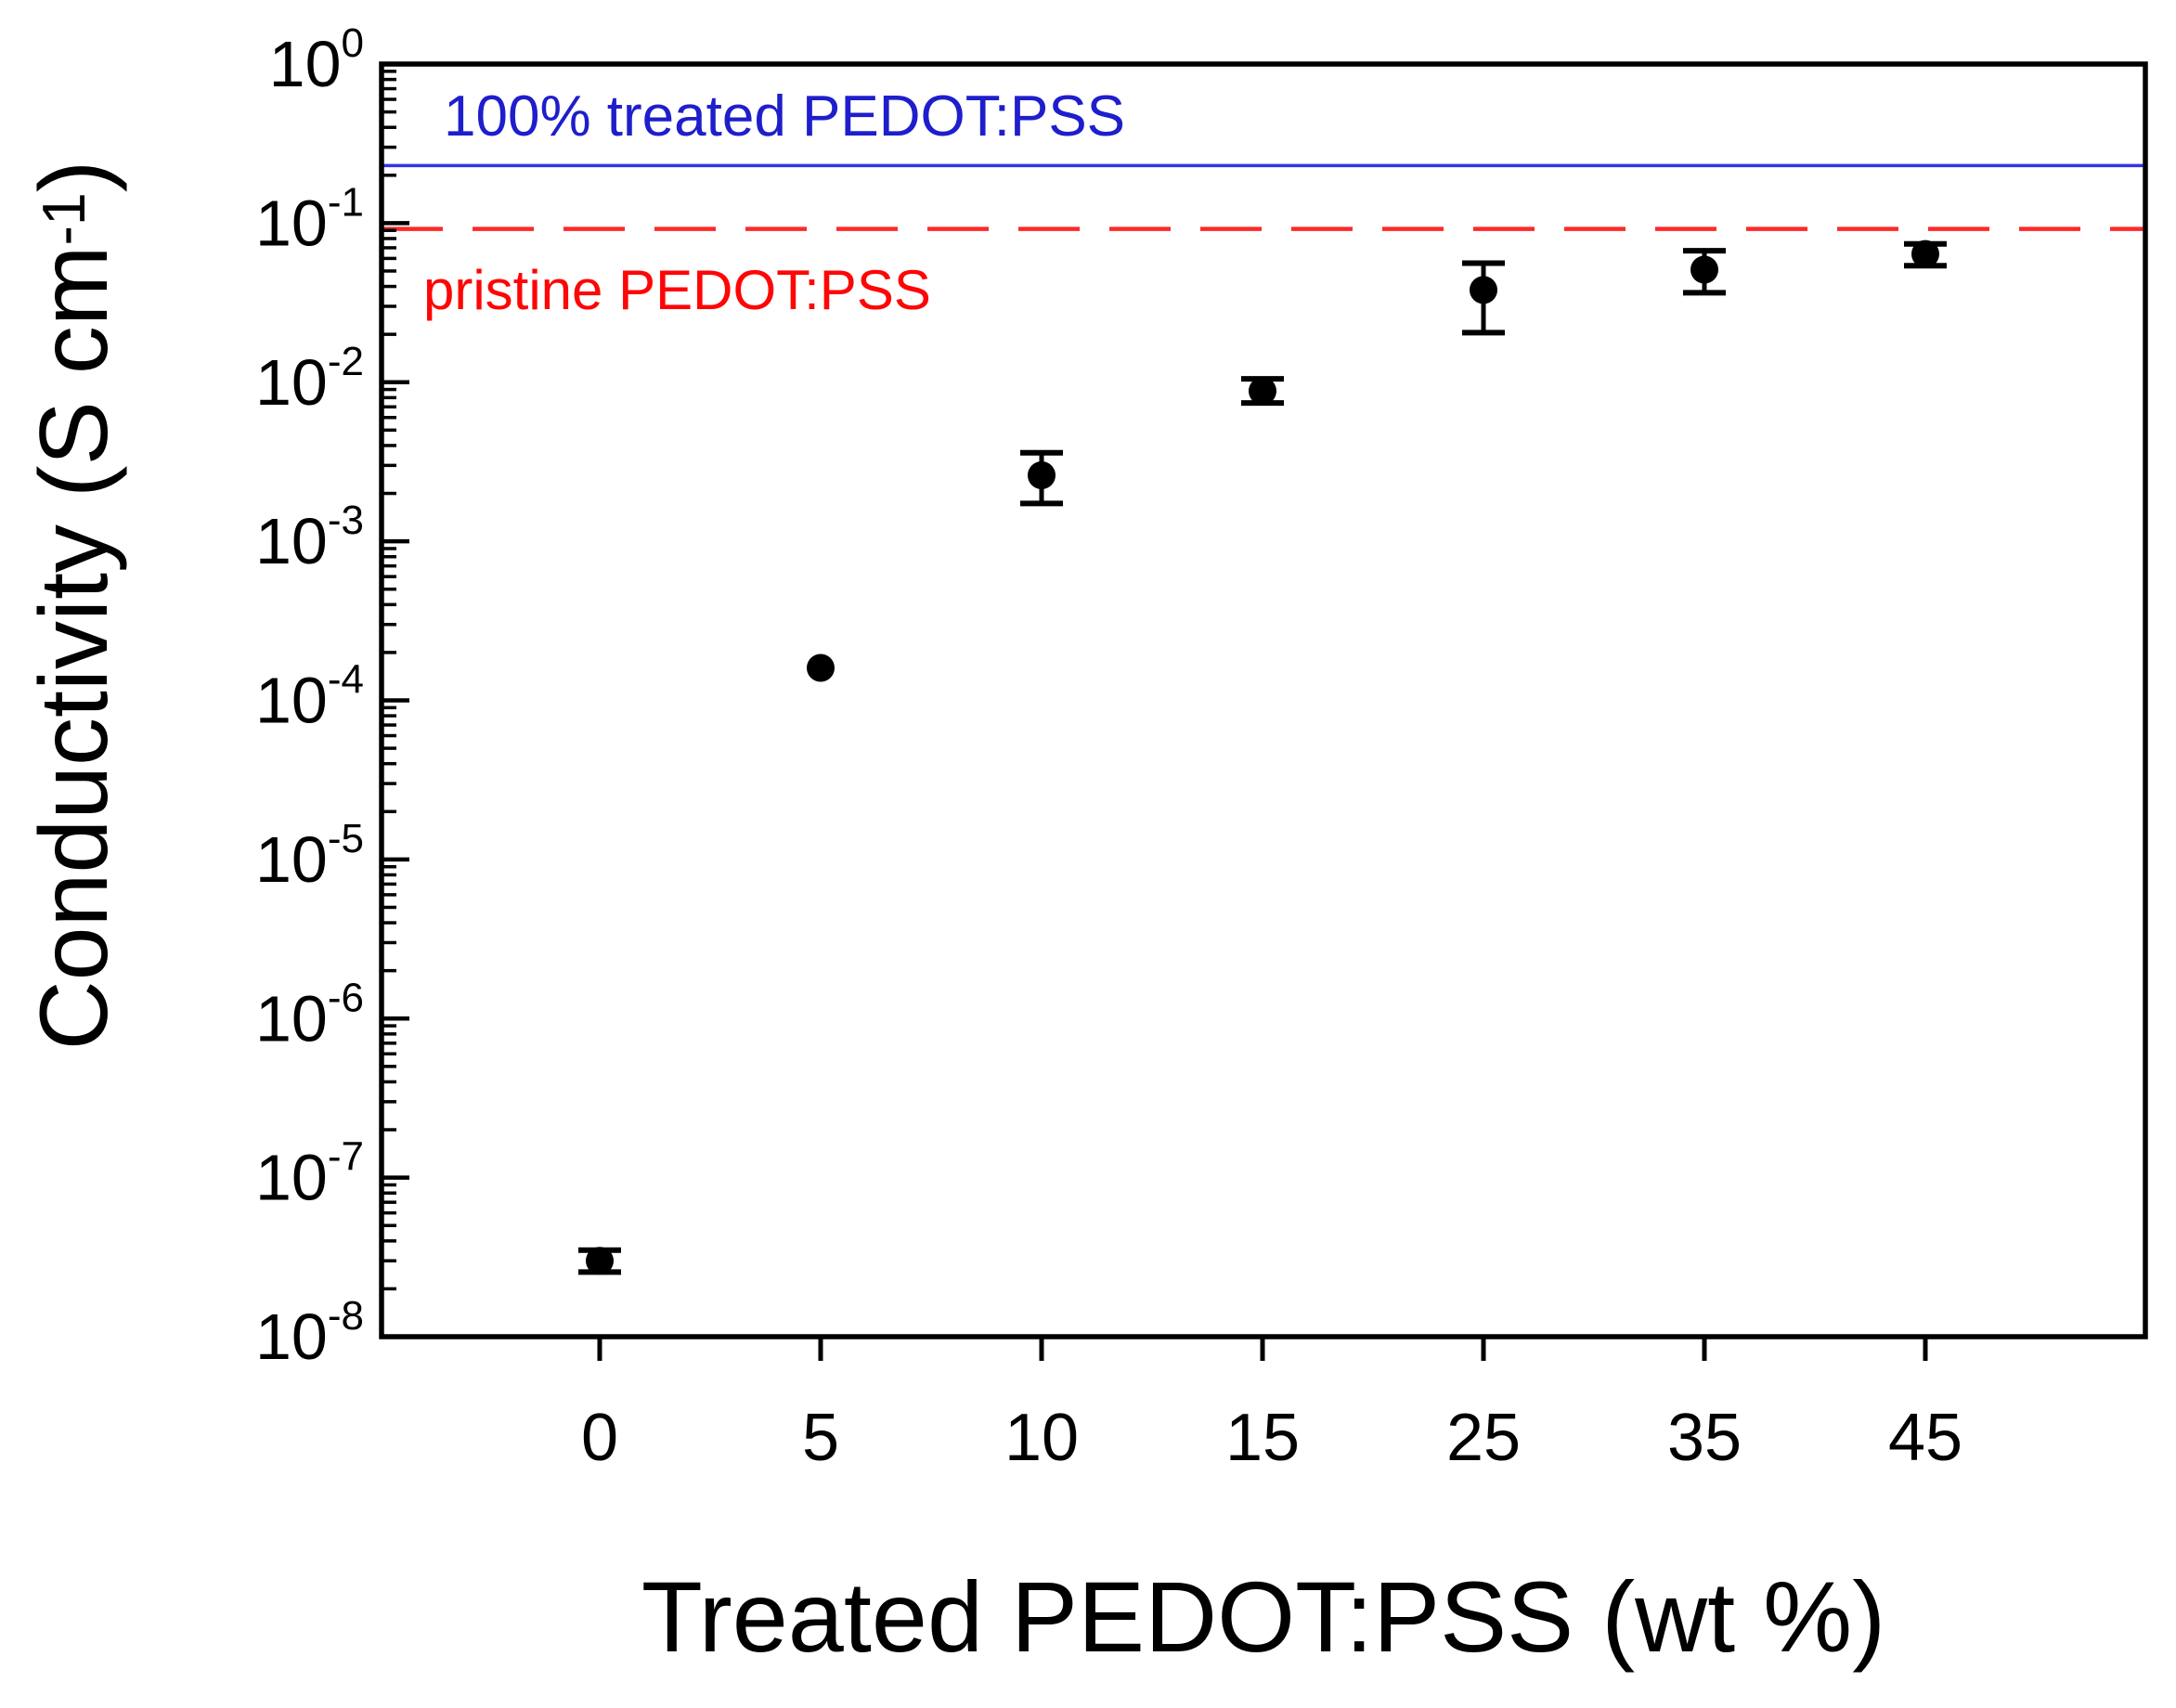 This screenshot has height=1708, width=2176. I want to click on y-tick-label: 10⁻⁷, so click(309, 1174).